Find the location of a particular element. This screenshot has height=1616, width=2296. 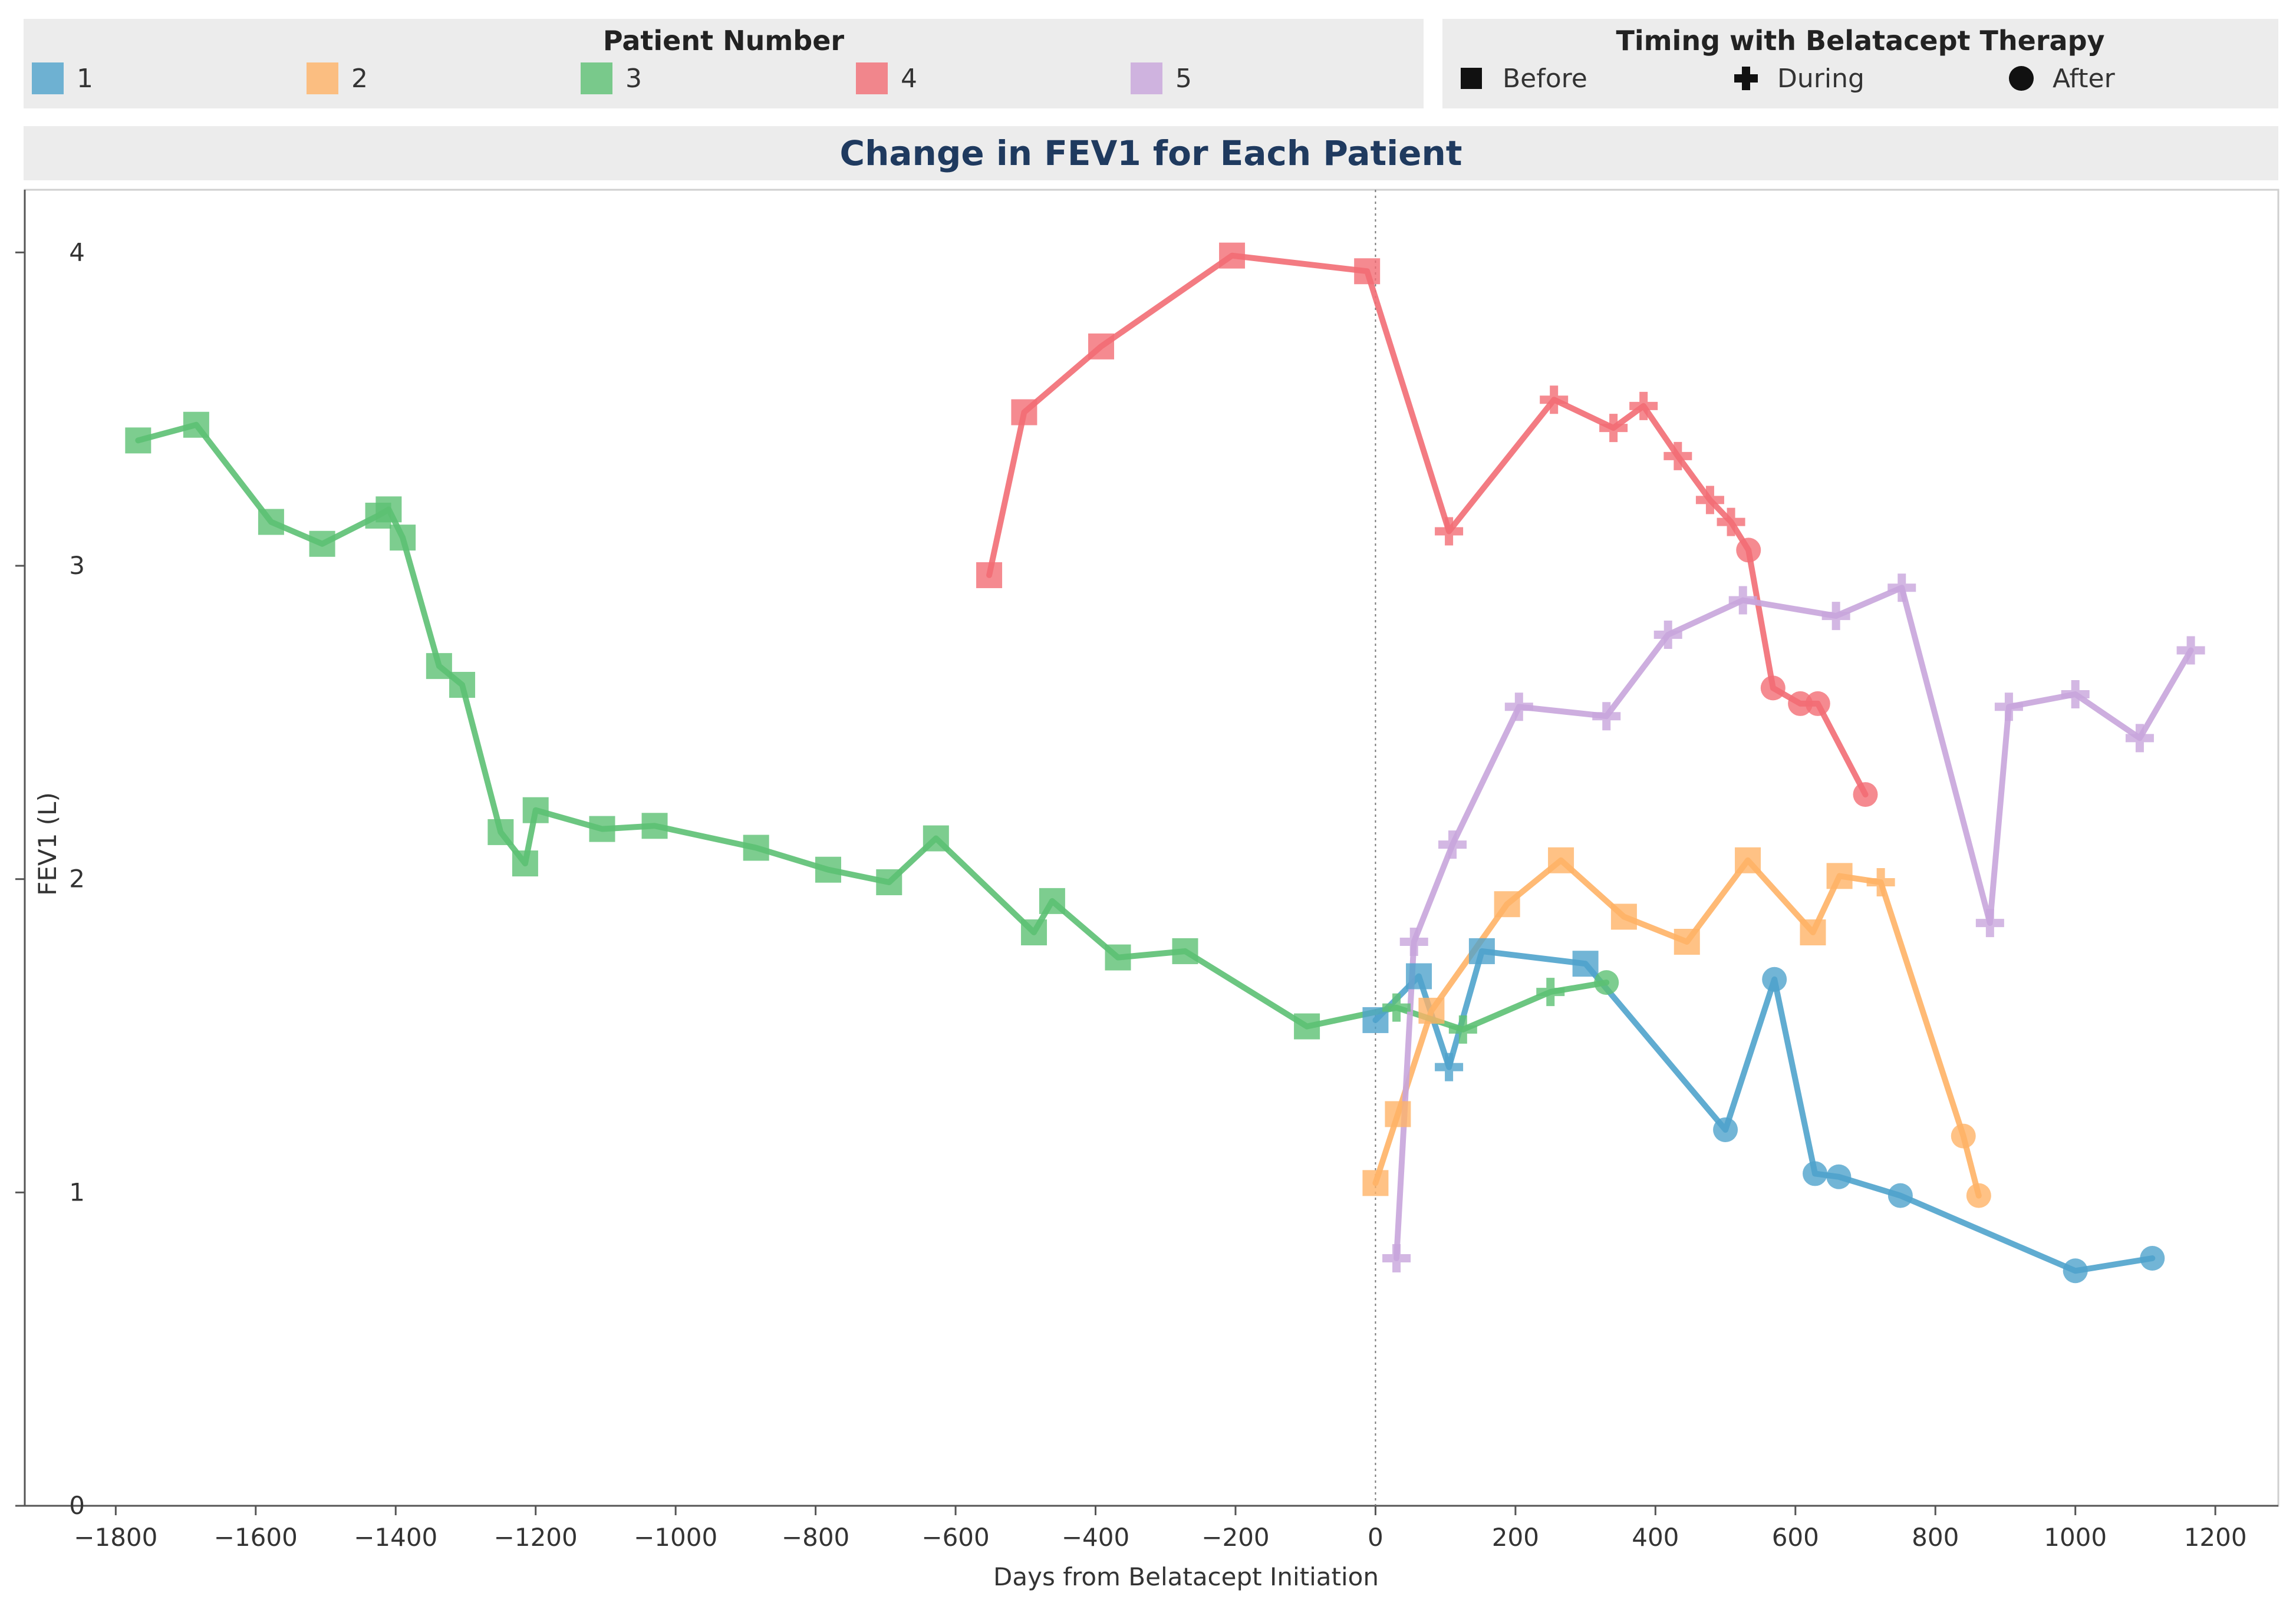

legend-label: Before is located at coordinates (1545, 78).